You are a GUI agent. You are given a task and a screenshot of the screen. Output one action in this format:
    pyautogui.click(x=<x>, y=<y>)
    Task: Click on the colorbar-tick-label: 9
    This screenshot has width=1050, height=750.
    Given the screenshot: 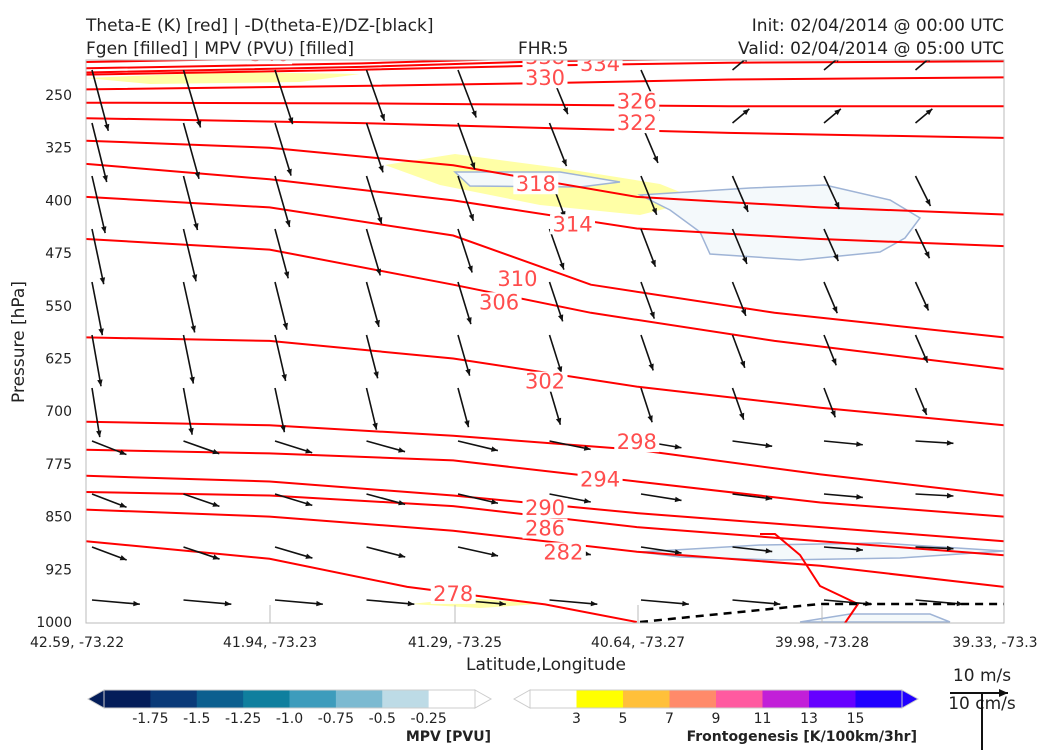 What is the action you would take?
    pyautogui.click(x=716, y=719)
    